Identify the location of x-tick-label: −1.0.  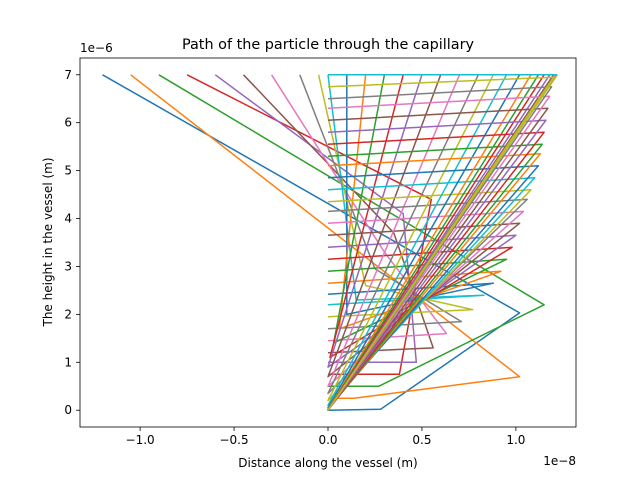
(140, 440).